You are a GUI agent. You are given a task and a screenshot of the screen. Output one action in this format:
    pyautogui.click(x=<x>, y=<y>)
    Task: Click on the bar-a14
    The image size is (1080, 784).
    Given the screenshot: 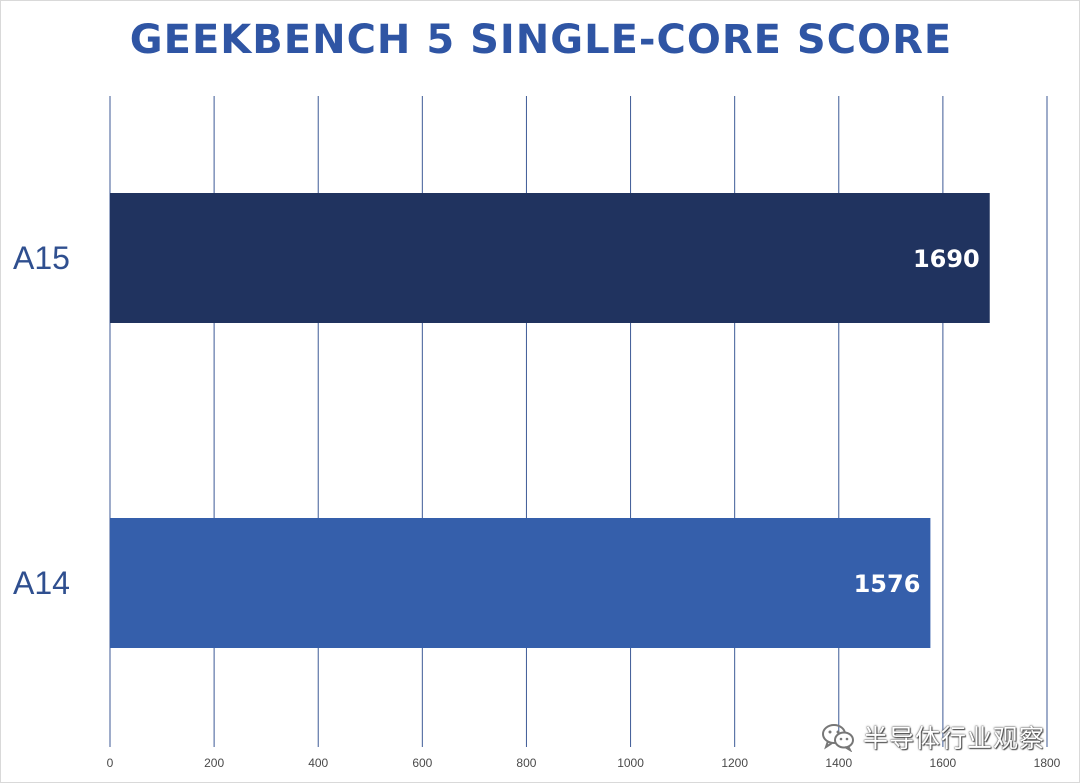 What is the action you would take?
    pyautogui.click(x=520, y=583)
    